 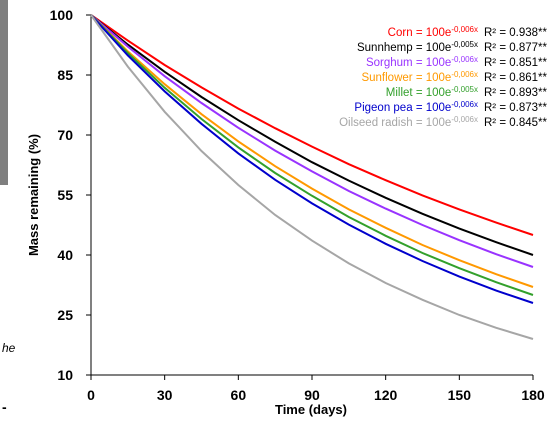 What do you see at coordinates (65, 195) in the screenshot?
I see `y-tick-label: 55` at bounding box center [65, 195].